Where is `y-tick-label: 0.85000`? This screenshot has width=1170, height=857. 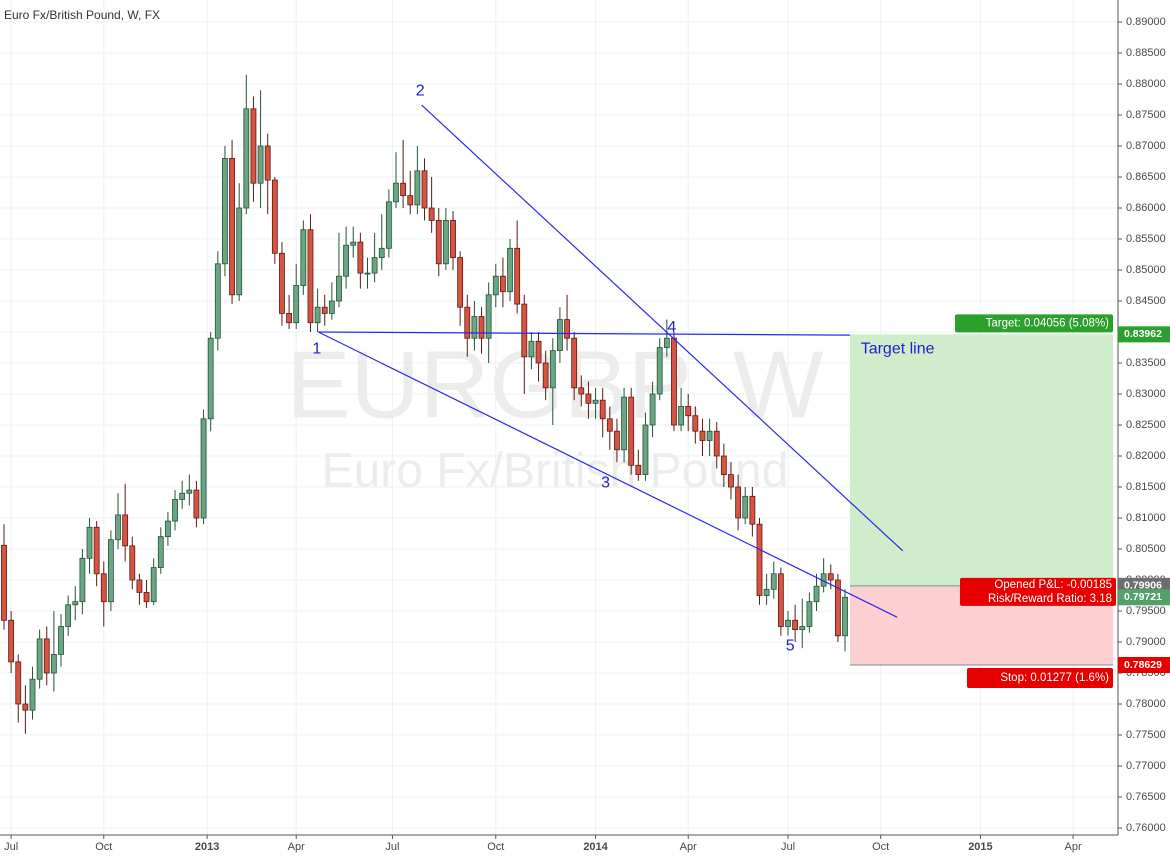
y-tick-label: 0.85000 is located at coordinates (1146, 270).